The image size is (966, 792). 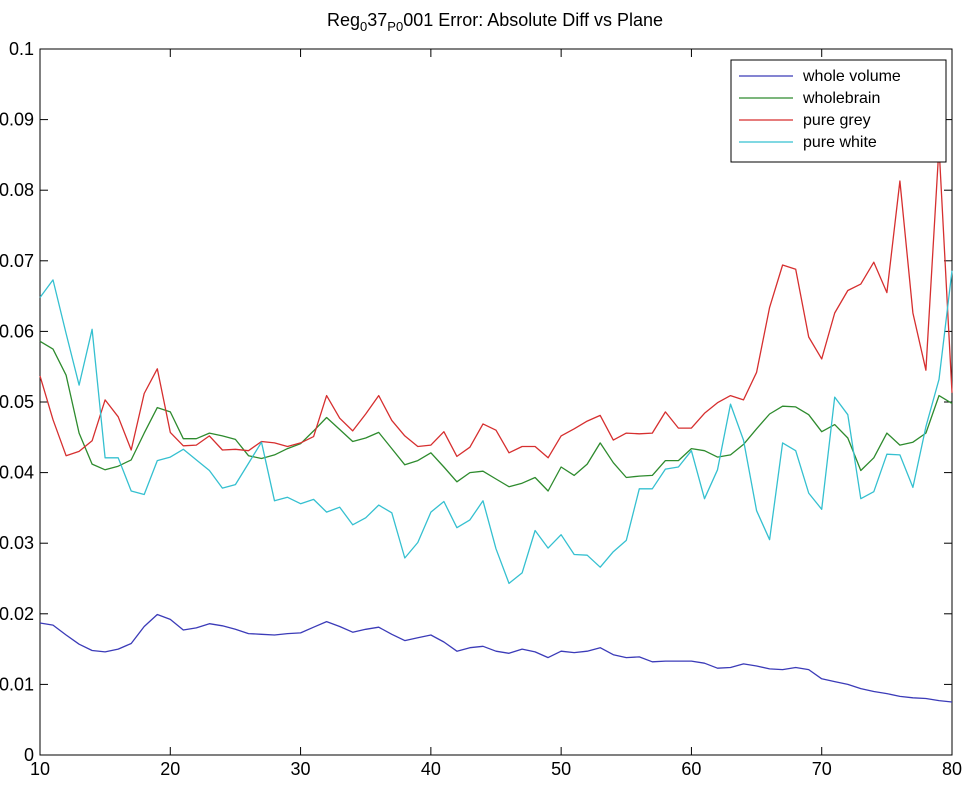 I want to click on legend-label: whole volume, so click(x=851, y=76).